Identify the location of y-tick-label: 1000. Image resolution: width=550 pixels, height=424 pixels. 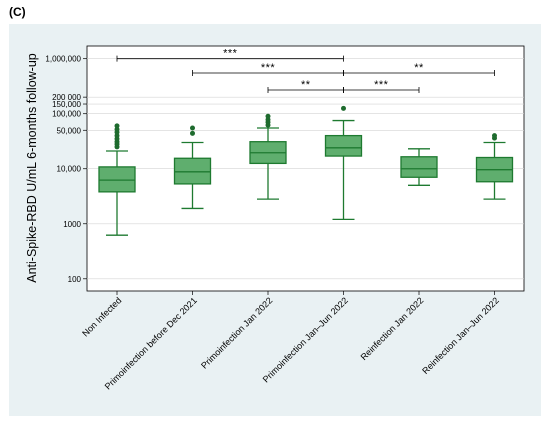
(72, 224).